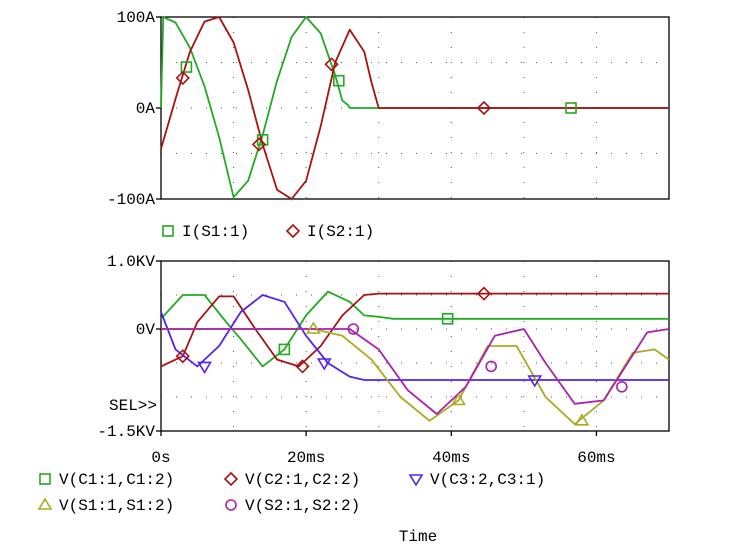 This screenshot has height=551, width=729. I want to click on x-tick-label: 0s, so click(160, 458).